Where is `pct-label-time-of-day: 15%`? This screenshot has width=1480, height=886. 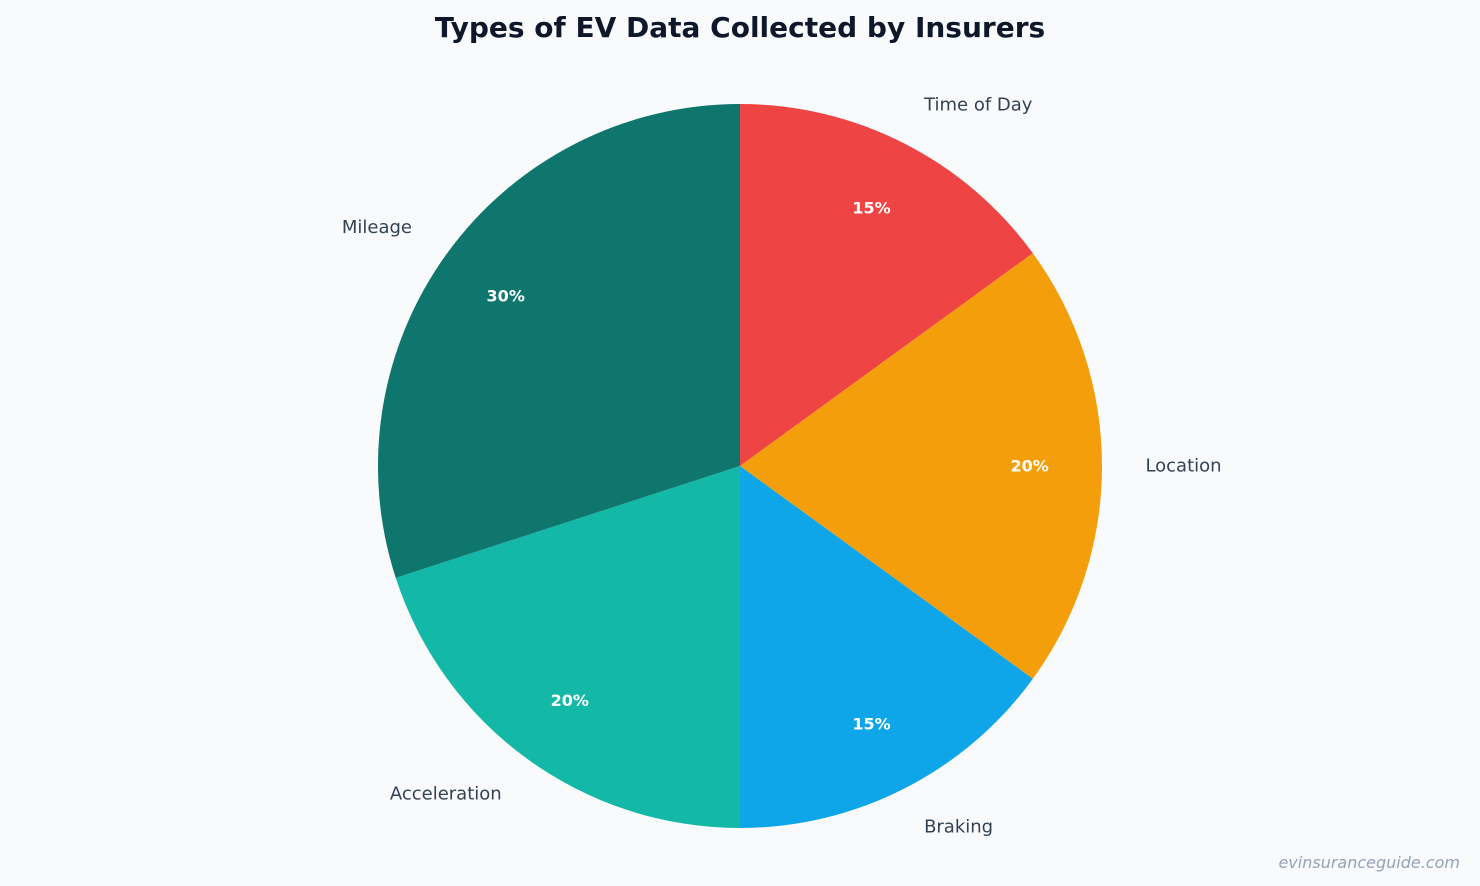 pct-label-time-of-day: 15% is located at coordinates (871, 207).